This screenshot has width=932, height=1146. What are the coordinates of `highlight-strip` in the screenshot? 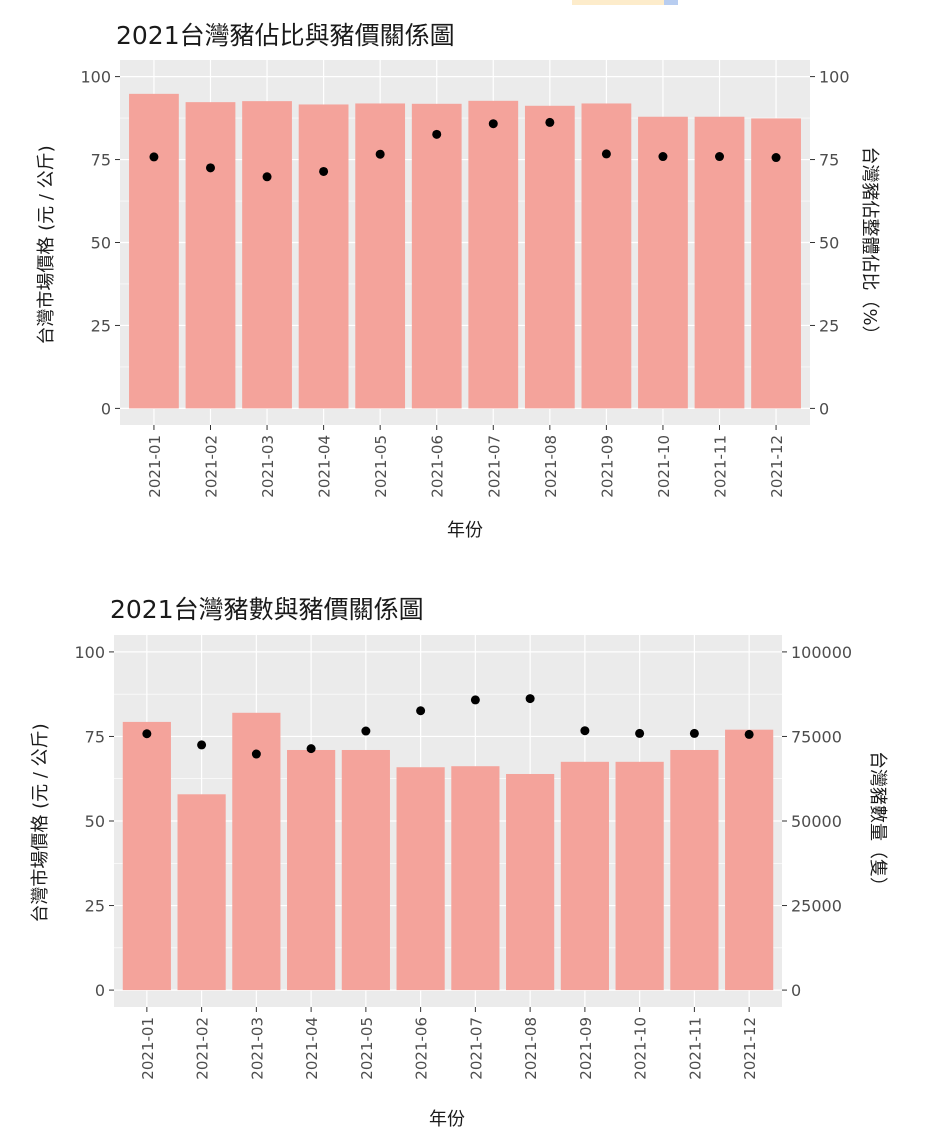 It's located at (618, 2).